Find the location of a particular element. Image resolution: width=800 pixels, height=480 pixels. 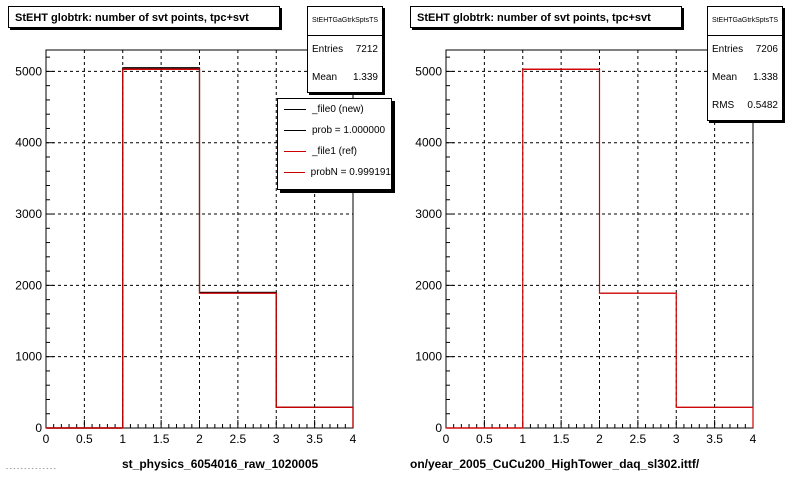

stats-row-entries: Entries 7206 is located at coordinates (745, 50).